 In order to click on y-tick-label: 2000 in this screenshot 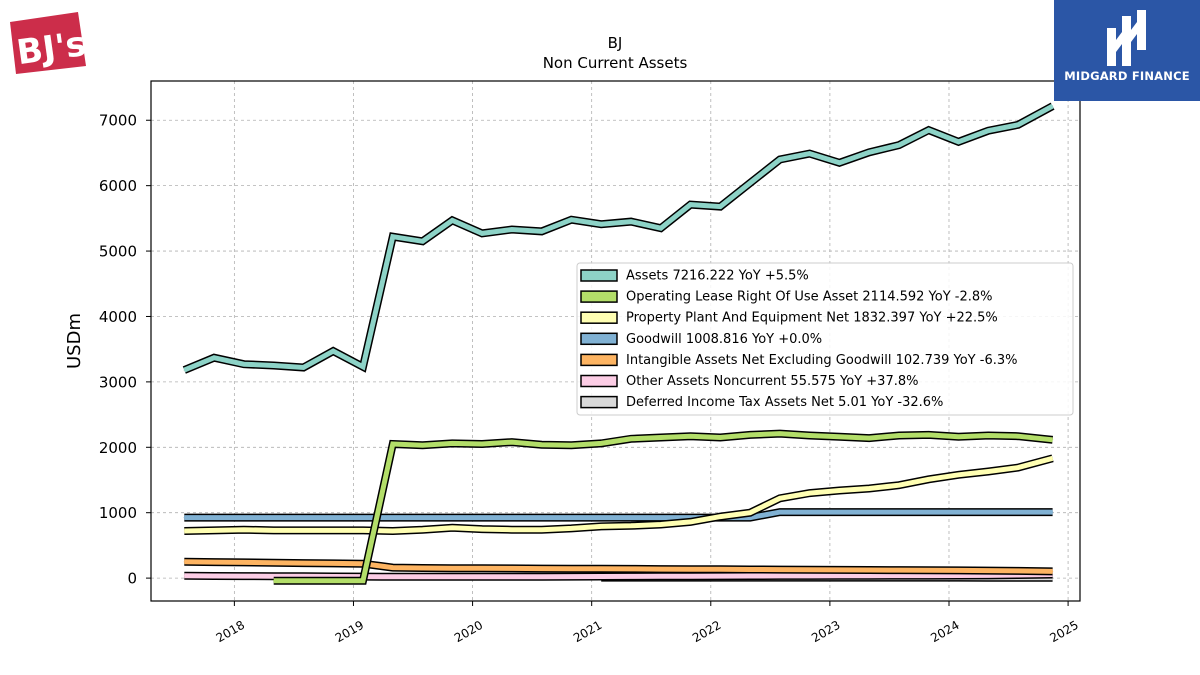, I will do `click(118, 448)`.